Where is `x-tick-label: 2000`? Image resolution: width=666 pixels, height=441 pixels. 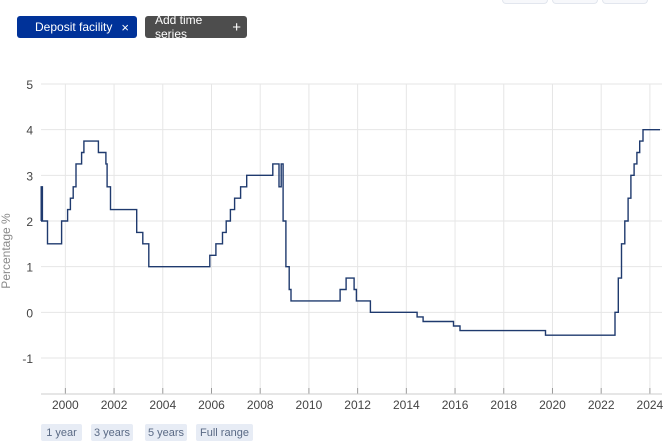
x-tick-label: 2000 is located at coordinates (65, 405).